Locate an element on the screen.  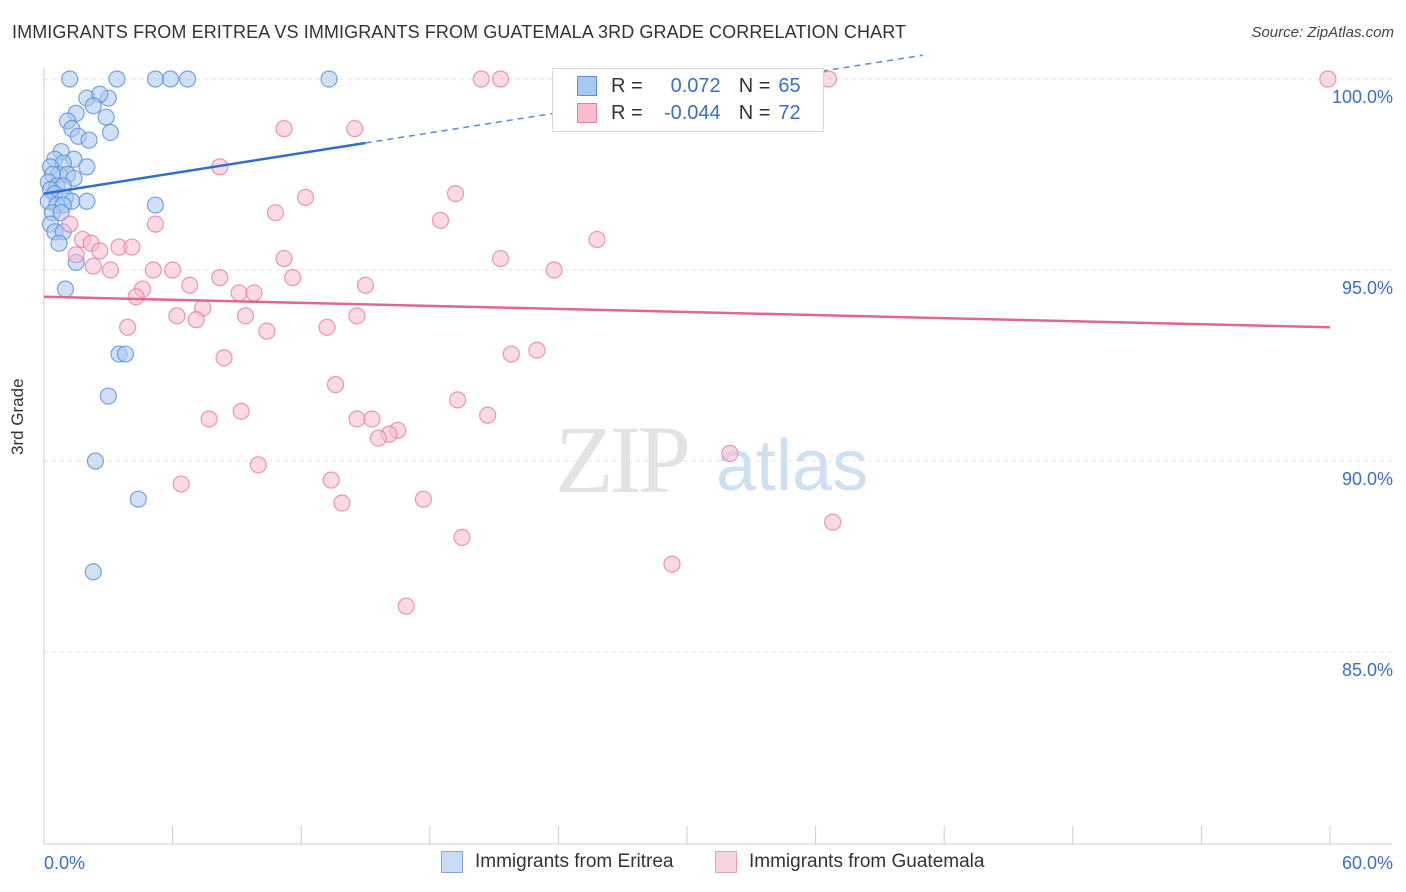
source-label: Source: ZipAtlas.com is located at coordinates (1322, 32).